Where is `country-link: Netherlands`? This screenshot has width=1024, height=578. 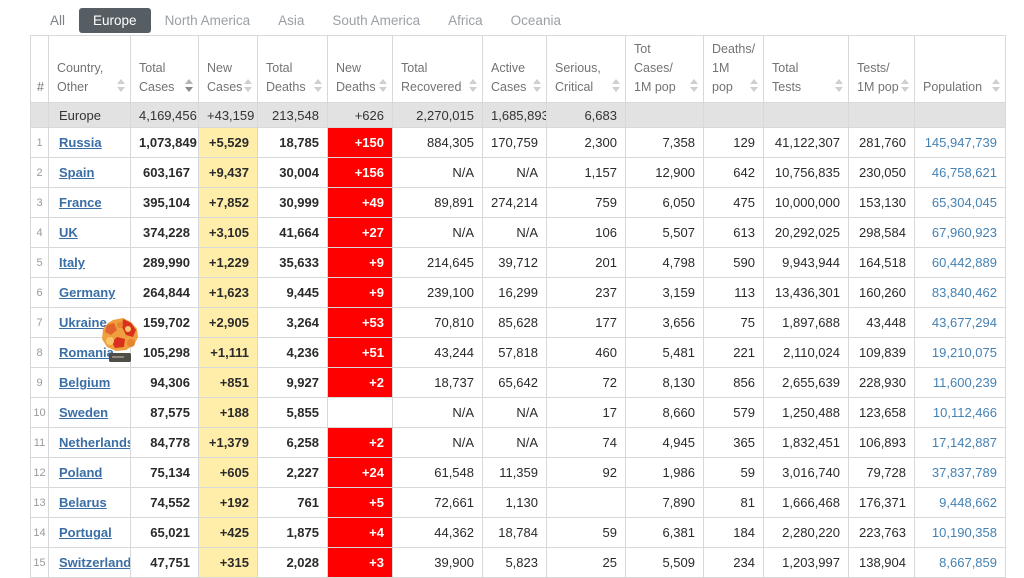 country-link: Netherlands is located at coordinates (95, 443).